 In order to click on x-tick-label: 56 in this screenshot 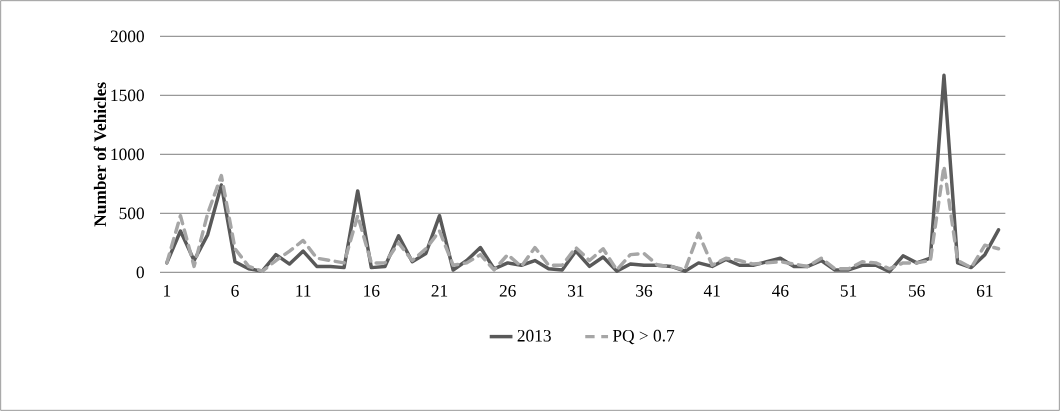, I will do `click(917, 291)`.